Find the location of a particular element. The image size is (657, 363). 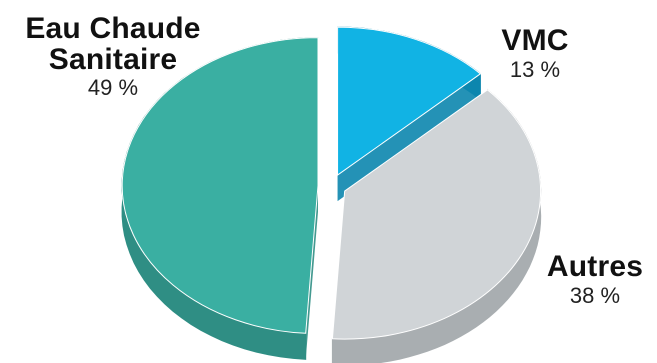

label-eau-chaude-sanitaire: Eau Chaude Sanitaire 49 % is located at coordinates (113, 56).